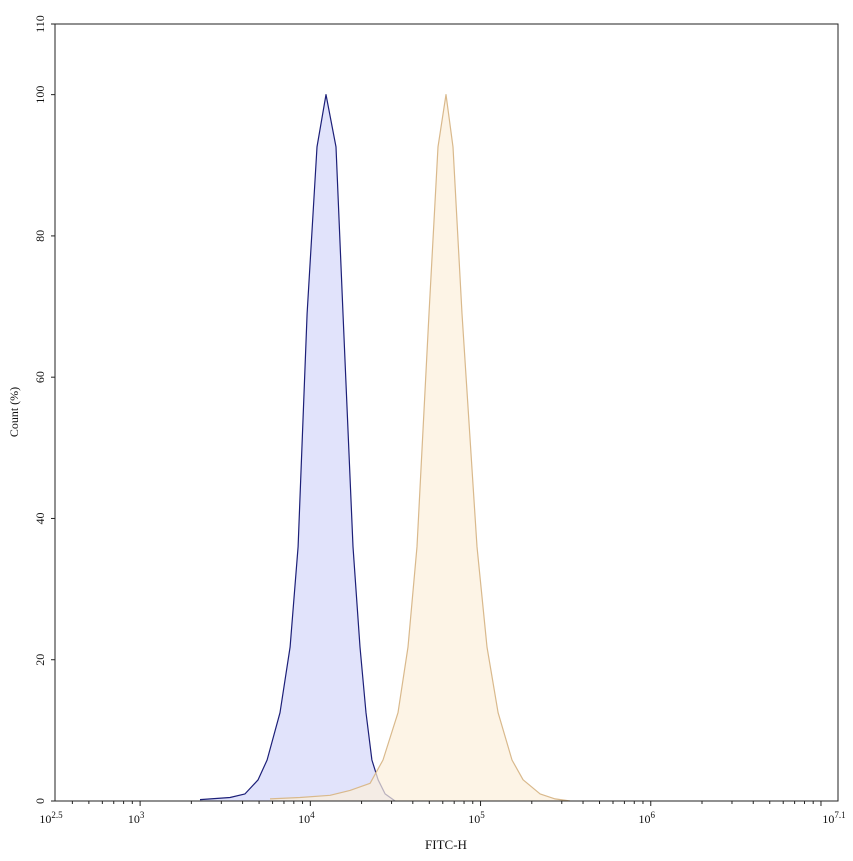 The image size is (853, 861). Describe the element at coordinates (482, 815) in the screenshot. I see `x-tick-exponent: 5` at that location.